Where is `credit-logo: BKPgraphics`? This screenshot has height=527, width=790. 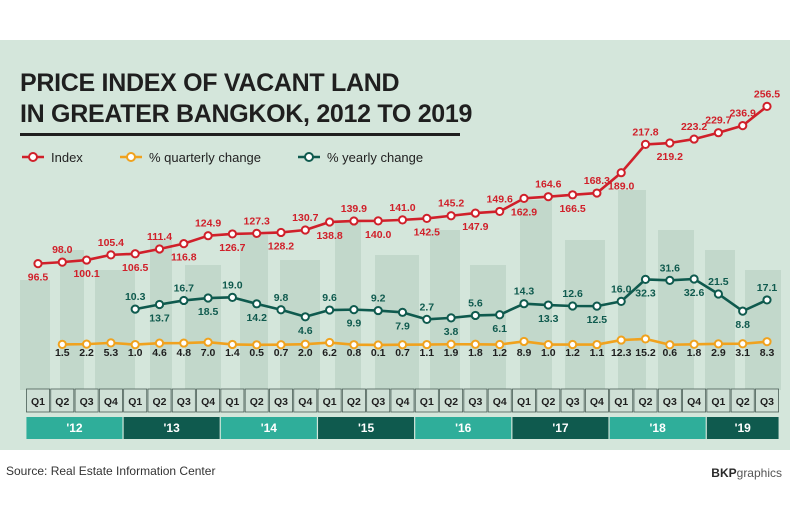 credit-logo: BKPgraphics is located at coordinates (746, 473).